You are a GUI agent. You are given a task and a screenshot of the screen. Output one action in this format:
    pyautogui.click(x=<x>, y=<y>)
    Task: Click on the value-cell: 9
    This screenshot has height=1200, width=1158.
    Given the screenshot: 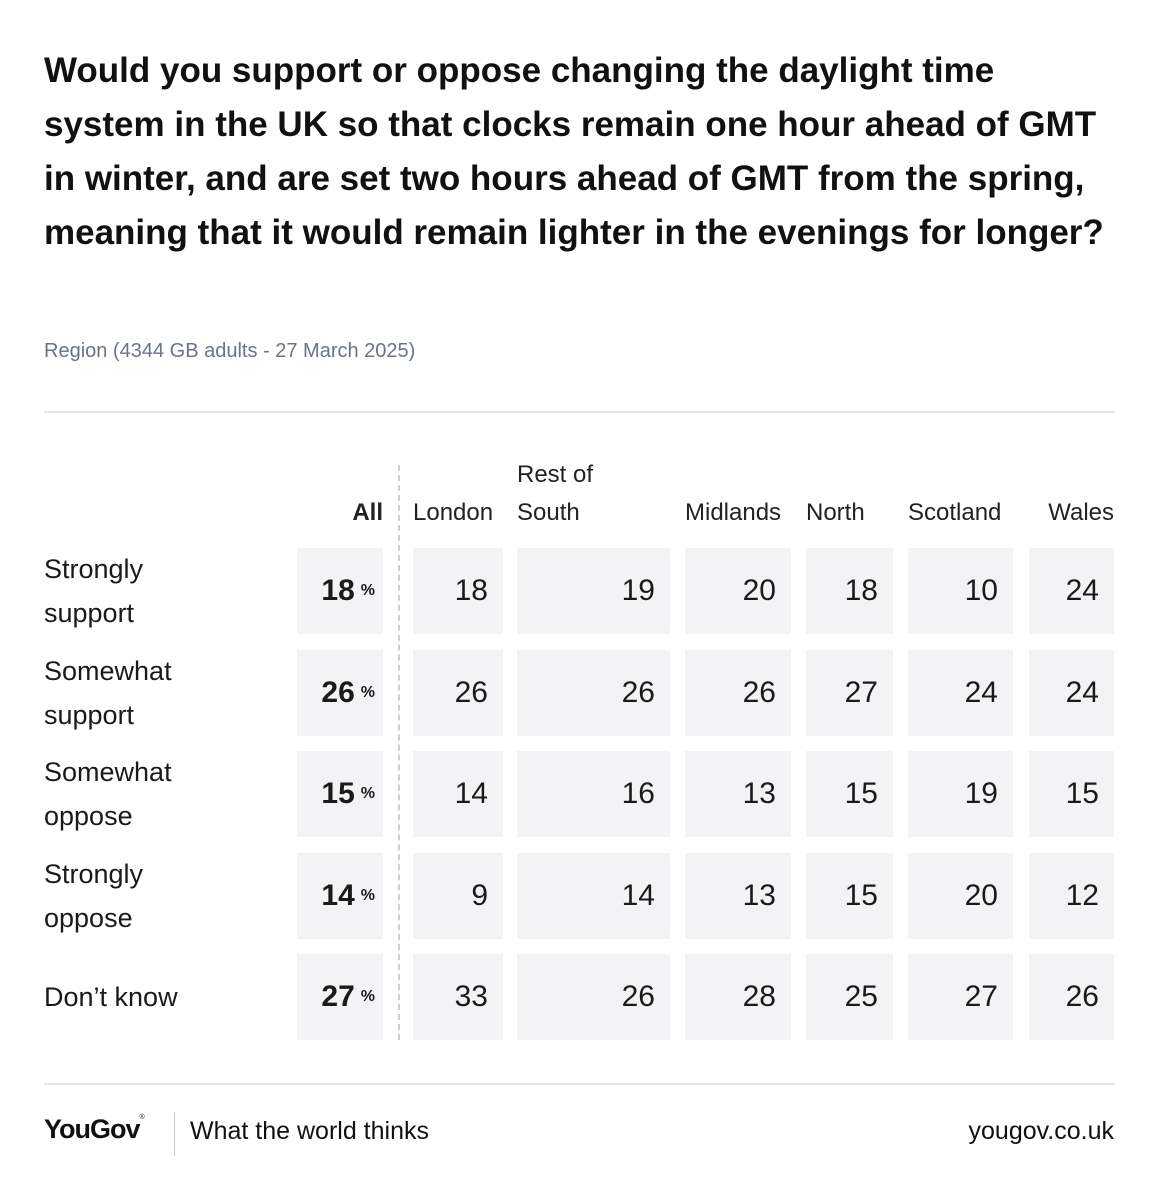 What is the action you would take?
    pyautogui.click(x=458, y=895)
    